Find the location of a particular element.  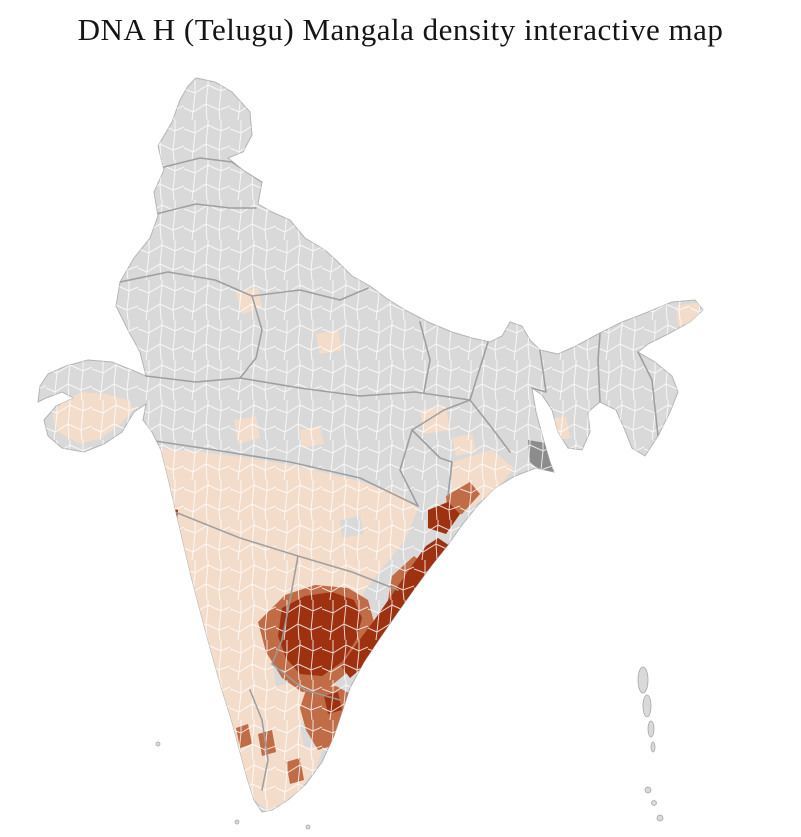

lakshadweep-island is located at coordinates (158, 744).